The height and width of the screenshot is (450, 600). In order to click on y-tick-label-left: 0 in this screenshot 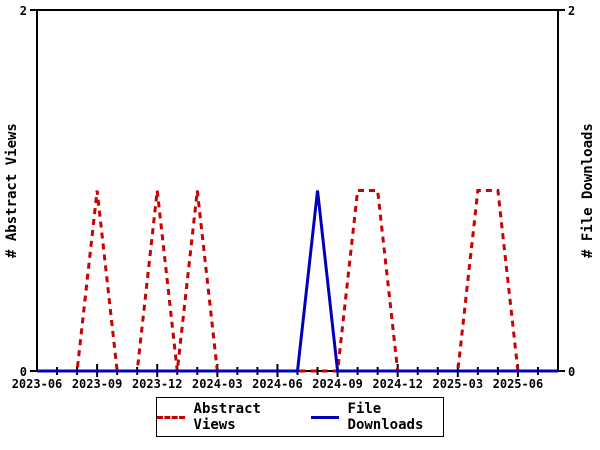, I will do `click(23, 372)`.